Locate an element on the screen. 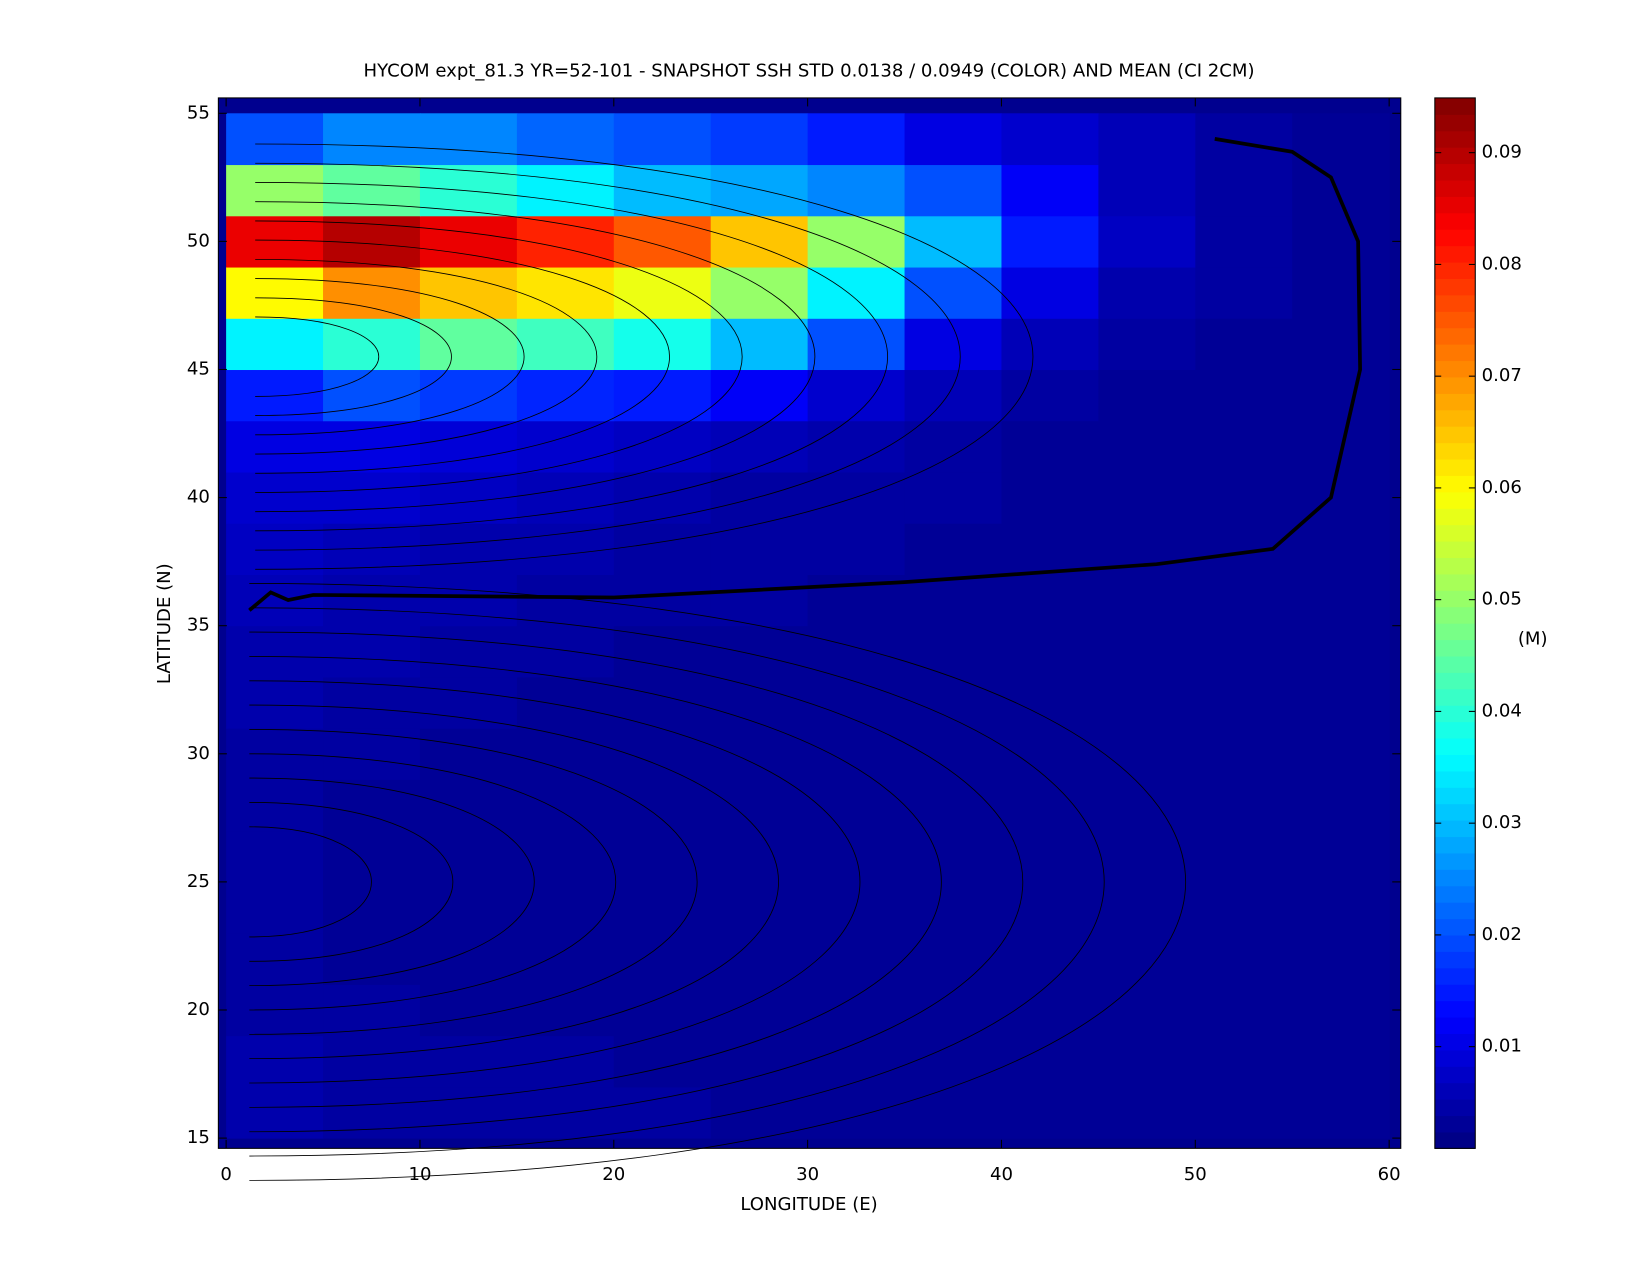 The image size is (1650, 1279). colorbar-tick-label: 0.07 is located at coordinates (1502, 375).